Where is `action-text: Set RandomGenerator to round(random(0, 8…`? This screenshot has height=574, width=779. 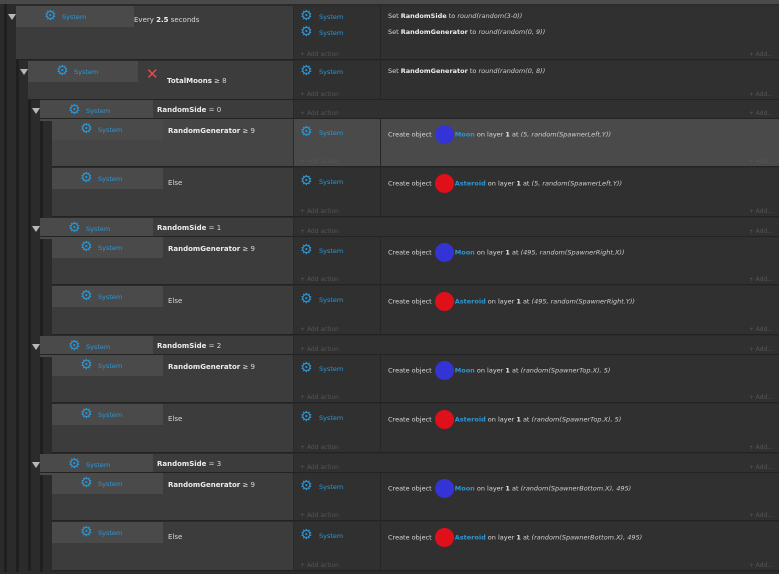
action-text: Set RandomGenerator to round(random(0, 8… is located at coordinates (466, 71).